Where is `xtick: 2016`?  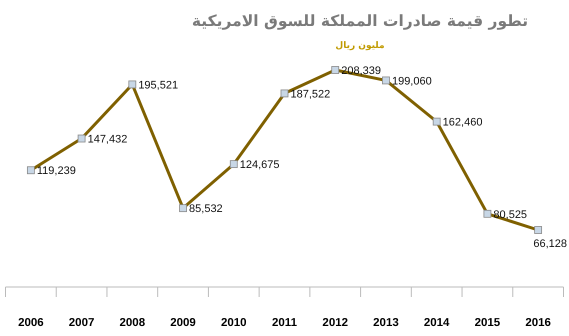
xtick: 2016 is located at coordinates (538, 323).